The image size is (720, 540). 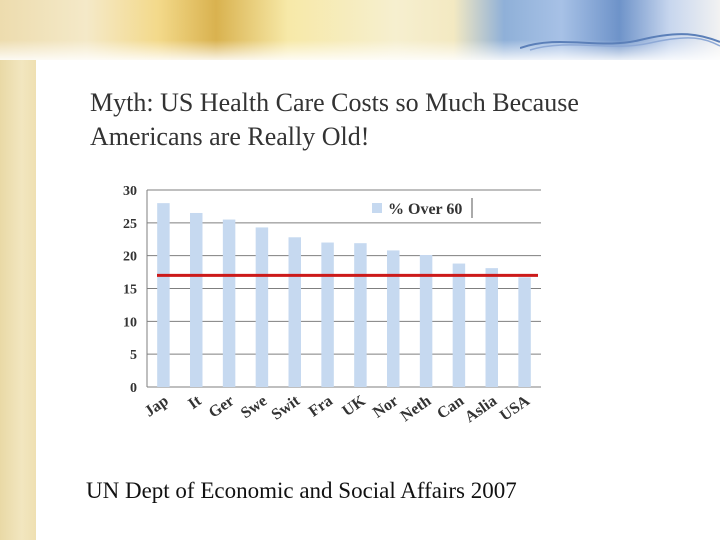 I want to click on x-tick-label: Jap, so click(x=157, y=406).